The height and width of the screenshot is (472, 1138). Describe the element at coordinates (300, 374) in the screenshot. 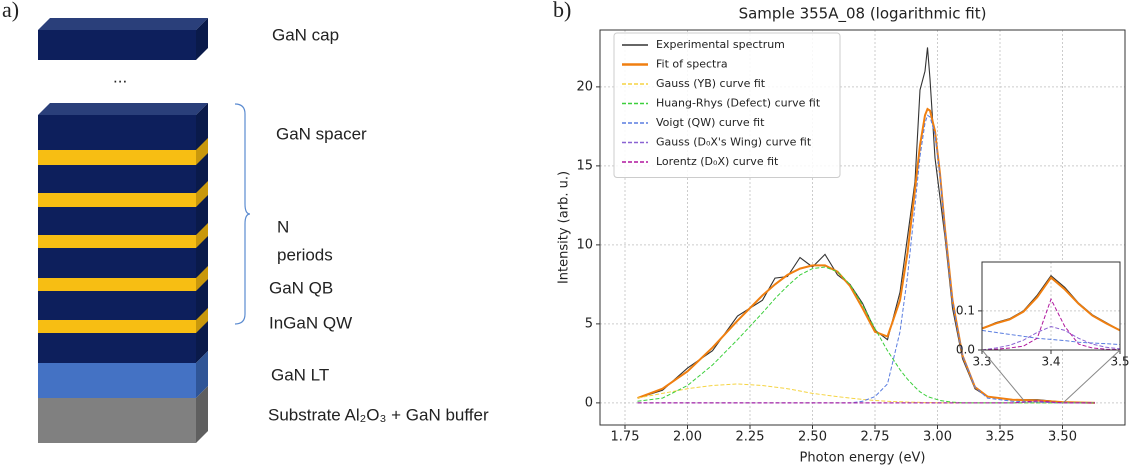

I see `layer-label: GaN LT` at that location.